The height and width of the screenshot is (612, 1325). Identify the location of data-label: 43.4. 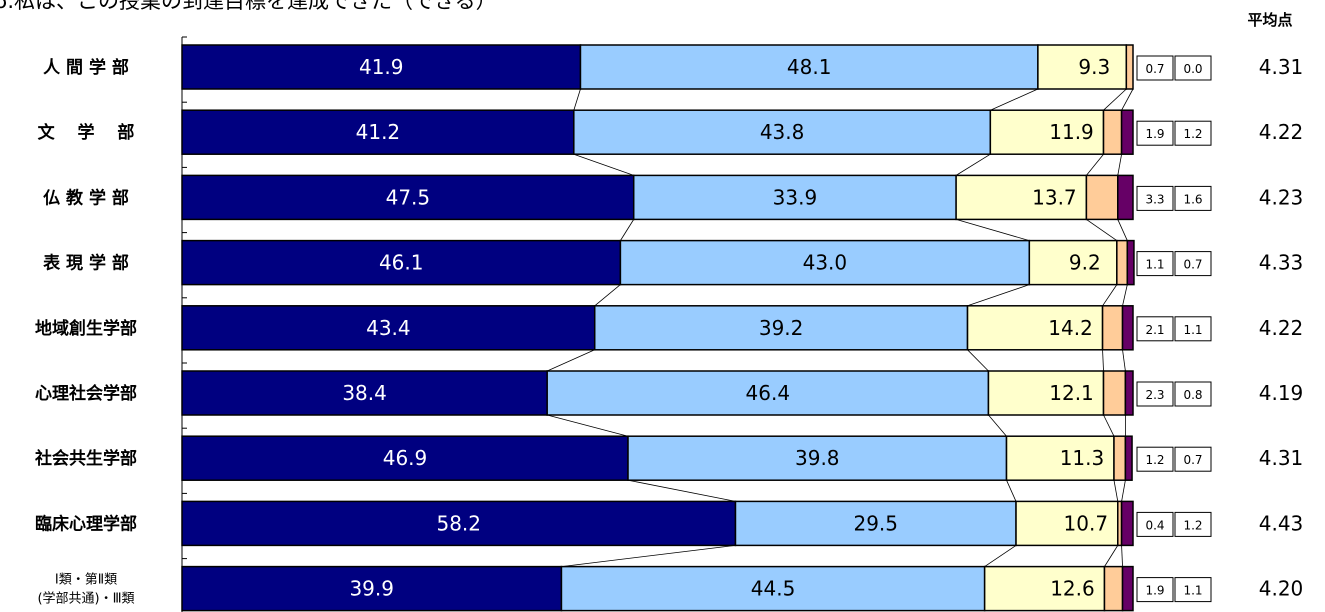
(388, 328).